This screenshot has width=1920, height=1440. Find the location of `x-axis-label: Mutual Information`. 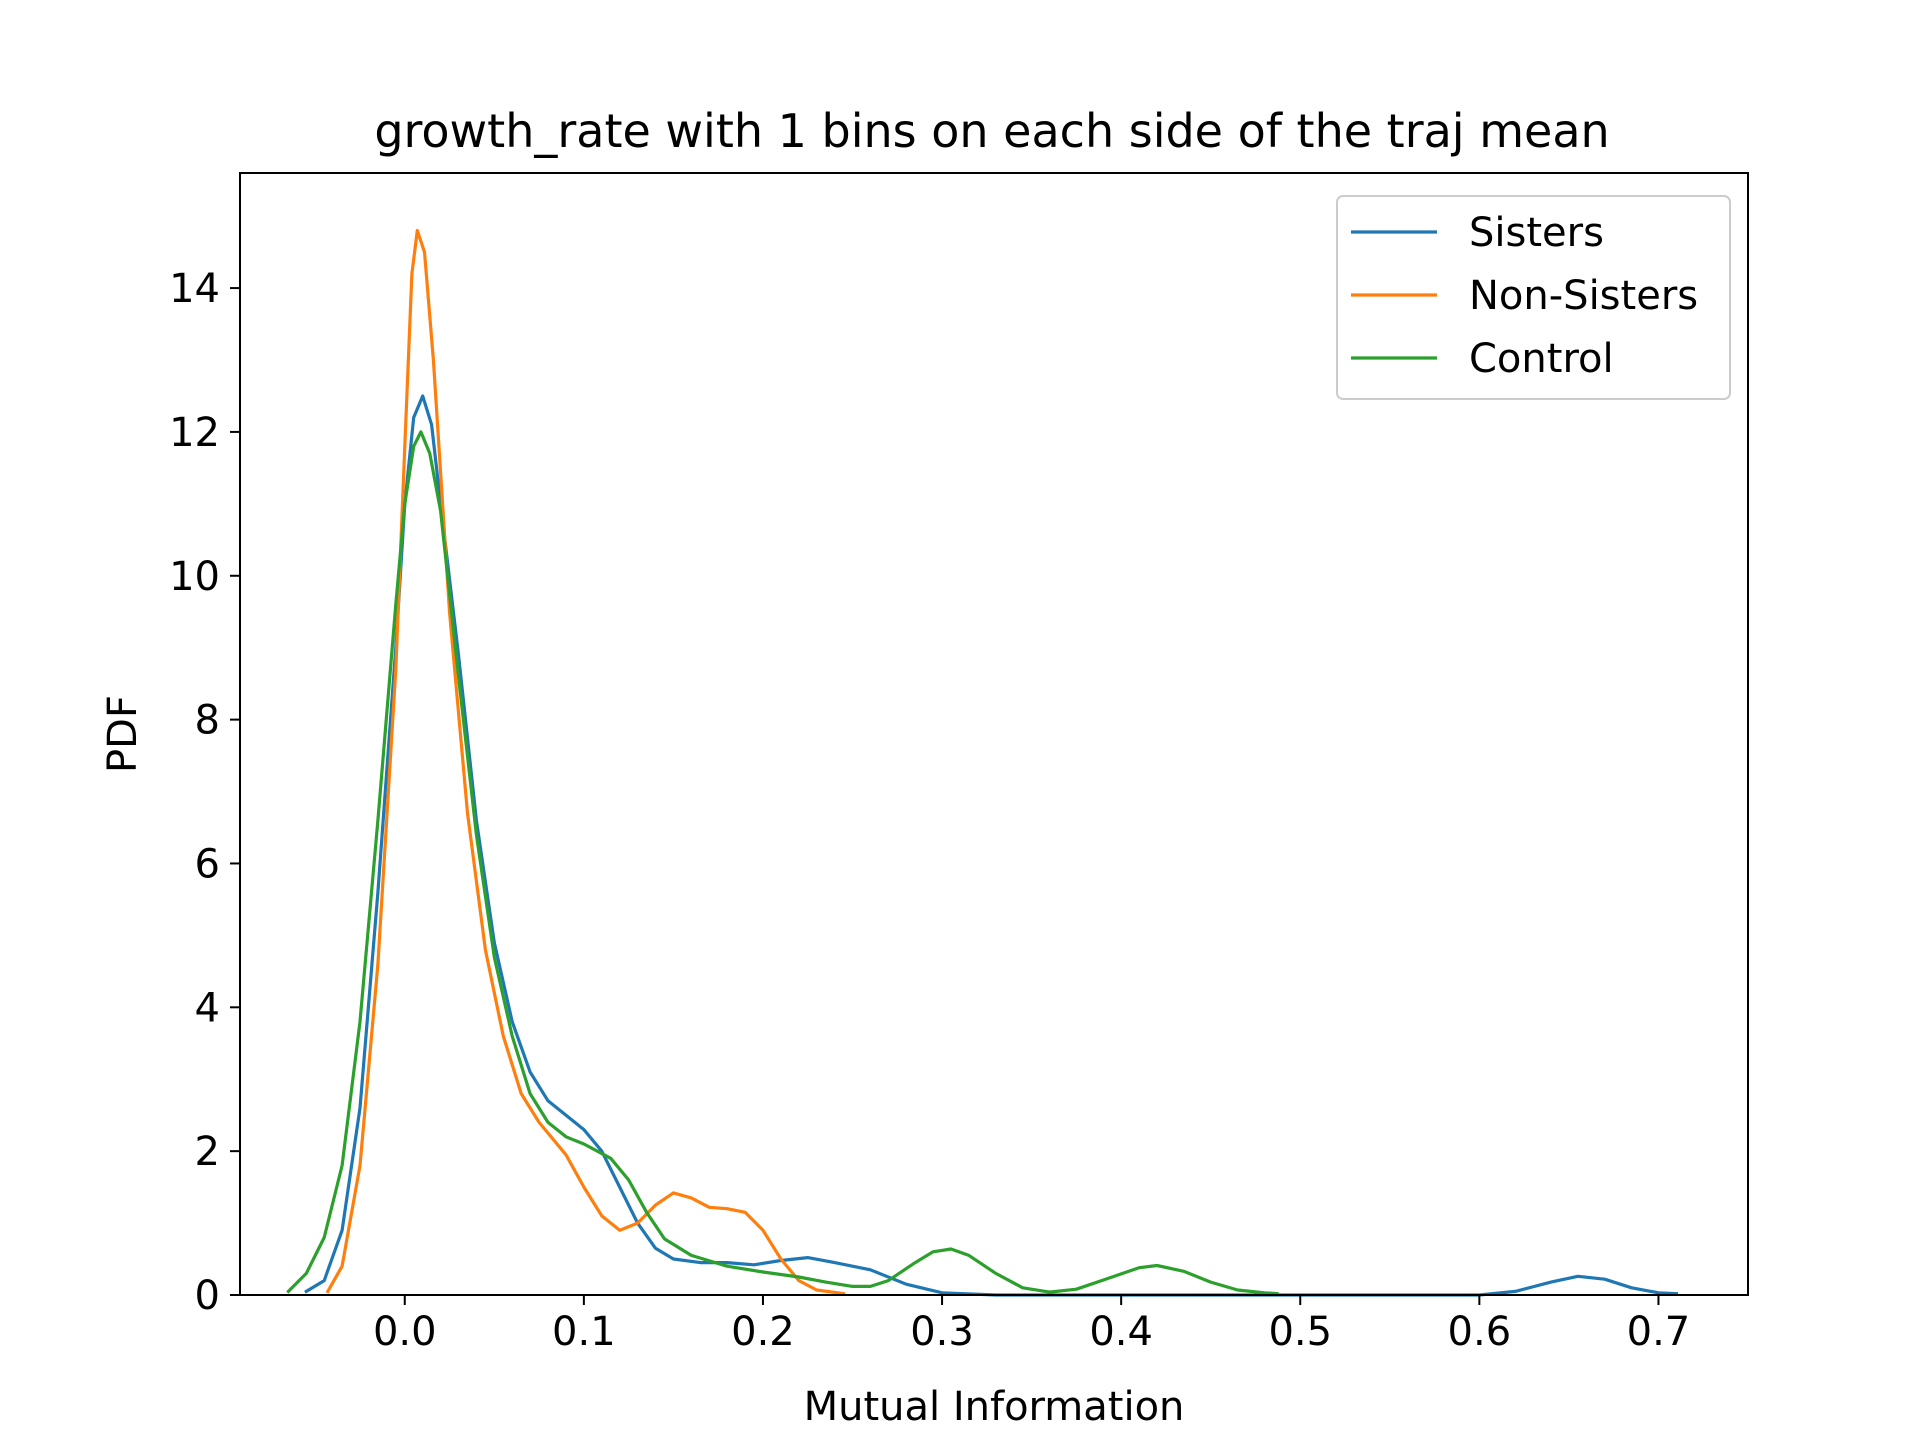

x-axis-label: Mutual Information is located at coordinates (994, 1407).